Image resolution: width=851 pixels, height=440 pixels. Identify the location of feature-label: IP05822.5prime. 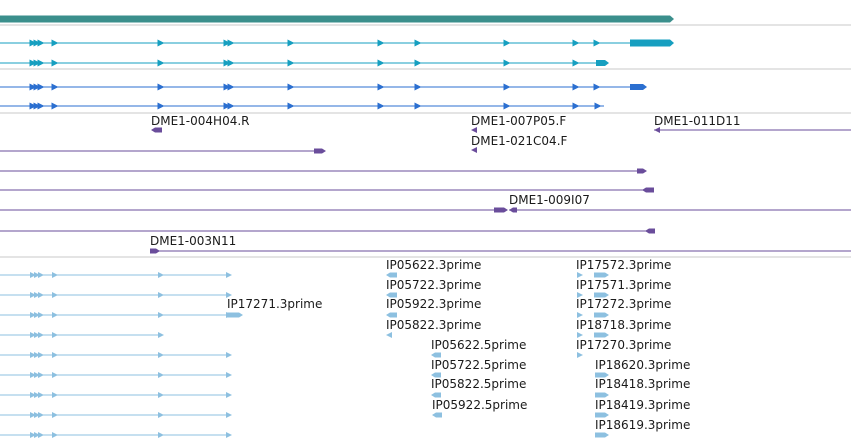
(479, 384).